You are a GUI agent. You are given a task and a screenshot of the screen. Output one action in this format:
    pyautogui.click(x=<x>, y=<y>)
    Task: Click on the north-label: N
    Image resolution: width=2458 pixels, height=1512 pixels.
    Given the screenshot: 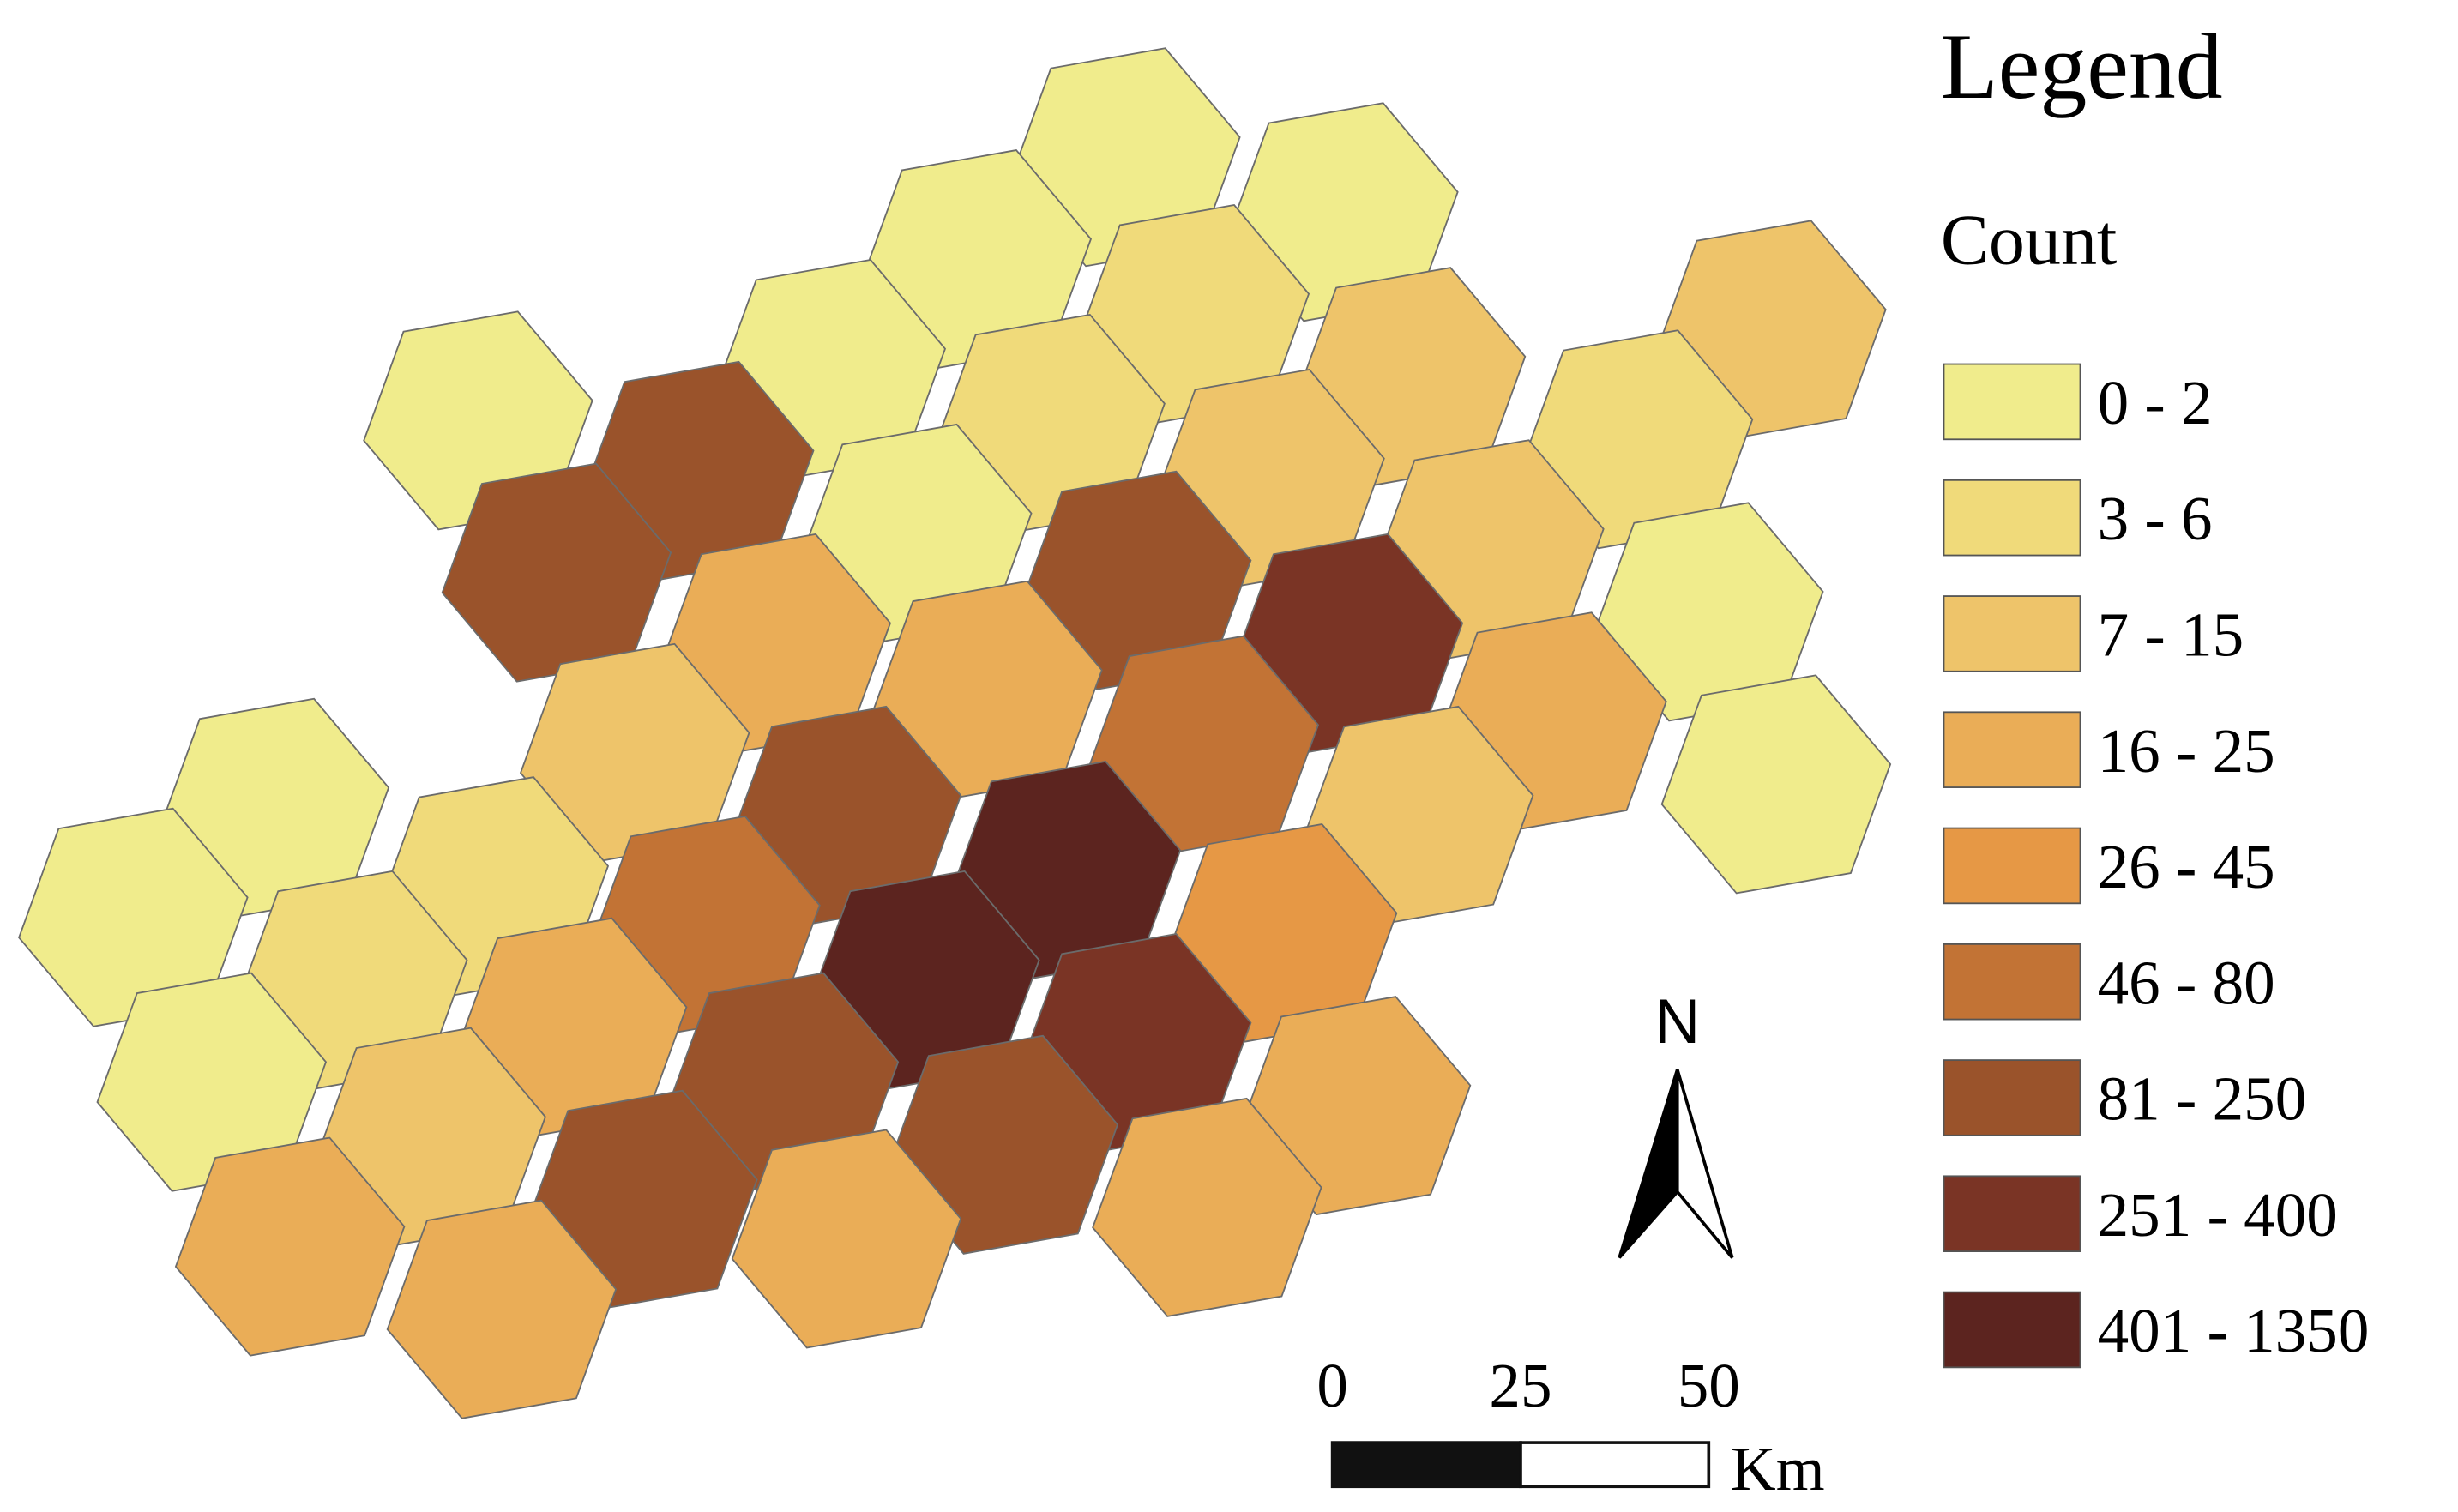 What is the action you would take?
    pyautogui.click(x=1677, y=1022)
    